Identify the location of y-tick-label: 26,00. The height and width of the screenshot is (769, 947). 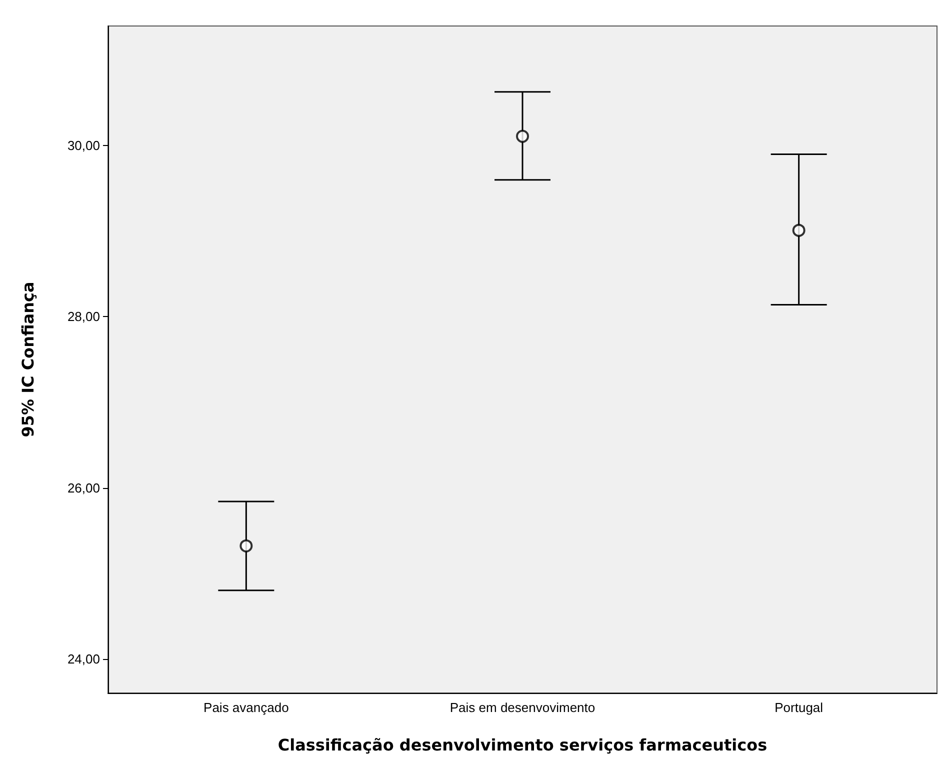
(83, 488).